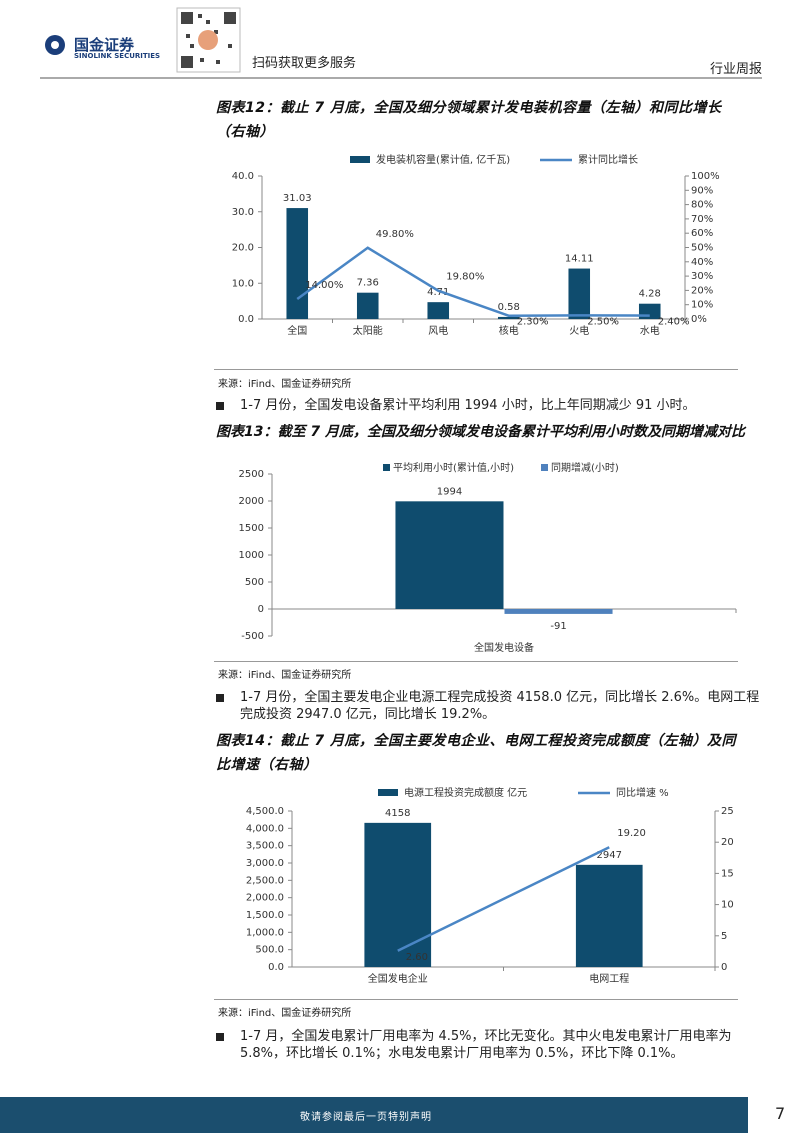 The width and height of the screenshot is (802, 1133). I want to click on y-tick-label: 10.0, so click(243, 283).